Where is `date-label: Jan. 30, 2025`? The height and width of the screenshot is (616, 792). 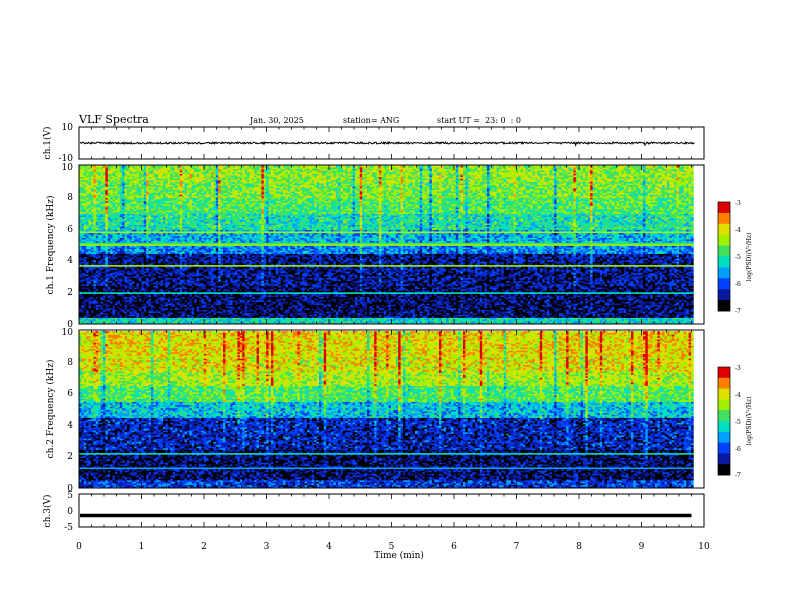 date-label: Jan. 30, 2025 is located at coordinates (276, 120).